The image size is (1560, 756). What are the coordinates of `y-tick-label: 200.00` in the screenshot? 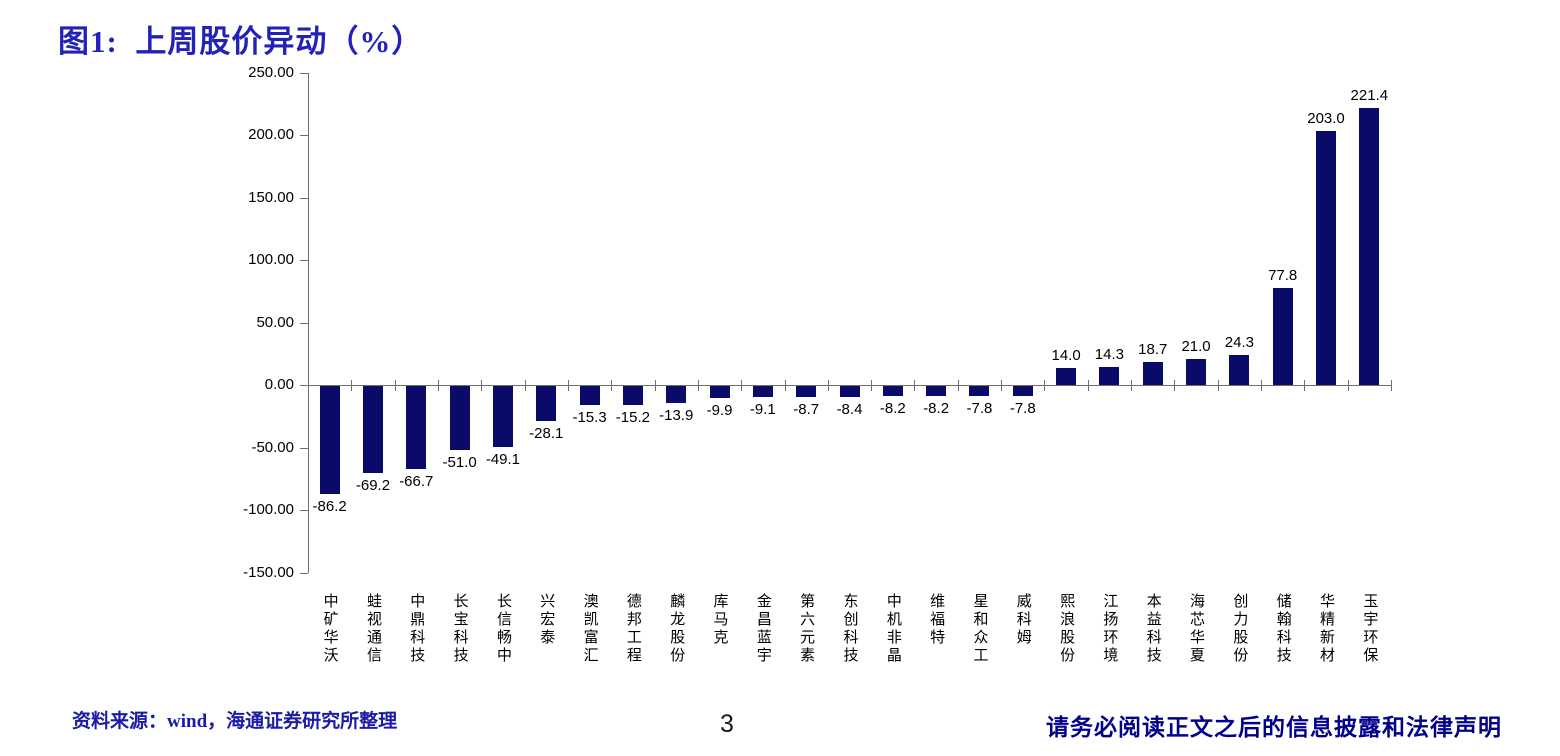 It's located at (271, 134).